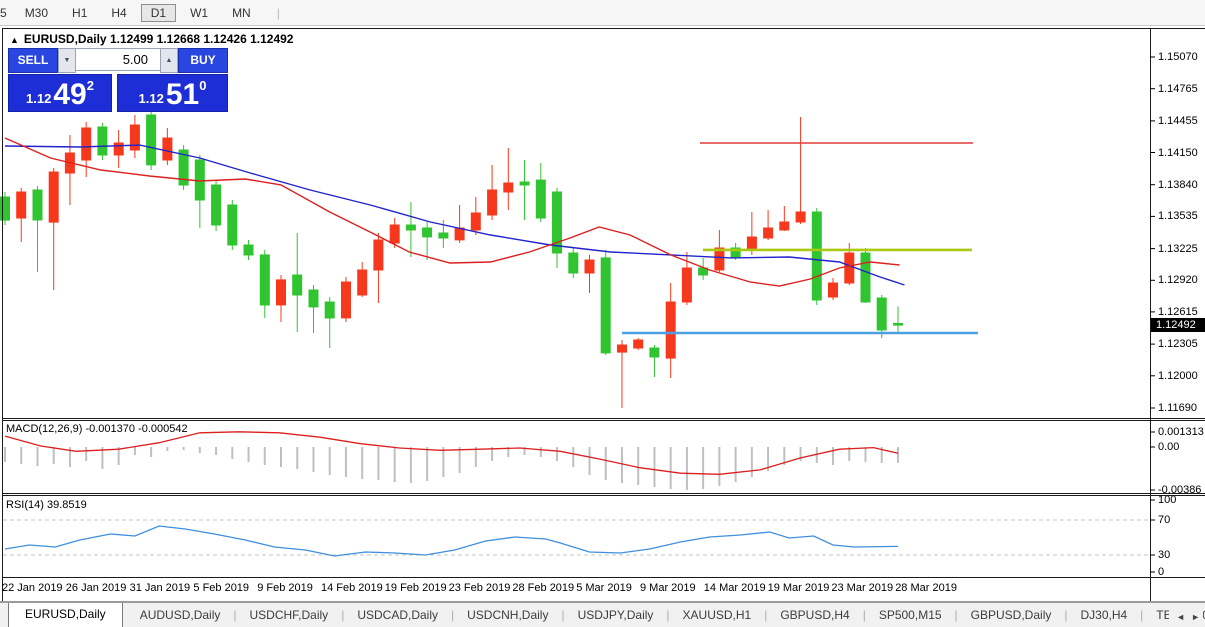 Image resolution: width=1205 pixels, height=627 pixels. Describe the element at coordinates (926, 588) in the screenshot. I see `date-axis-label: 28 Mar 2019` at that location.